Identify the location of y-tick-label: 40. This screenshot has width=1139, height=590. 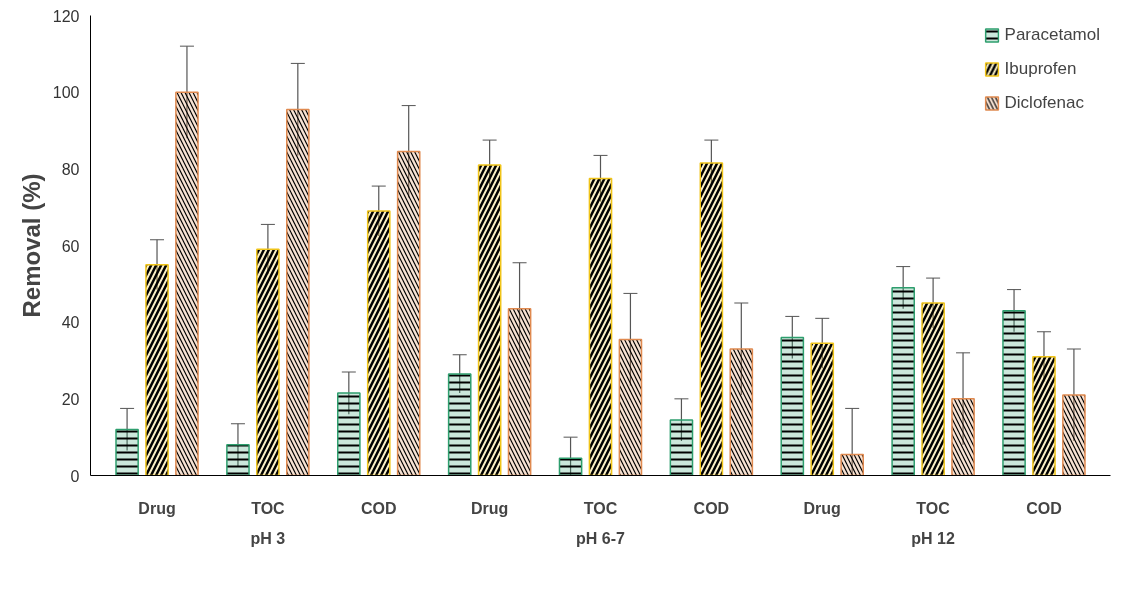
(70, 323).